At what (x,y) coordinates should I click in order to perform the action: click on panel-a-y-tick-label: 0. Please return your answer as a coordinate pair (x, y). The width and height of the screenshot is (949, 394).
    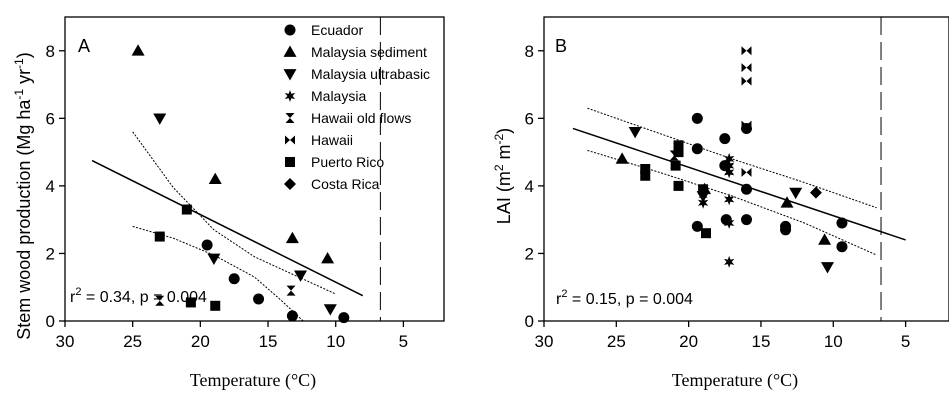
    Looking at the image, I should click on (50, 321).